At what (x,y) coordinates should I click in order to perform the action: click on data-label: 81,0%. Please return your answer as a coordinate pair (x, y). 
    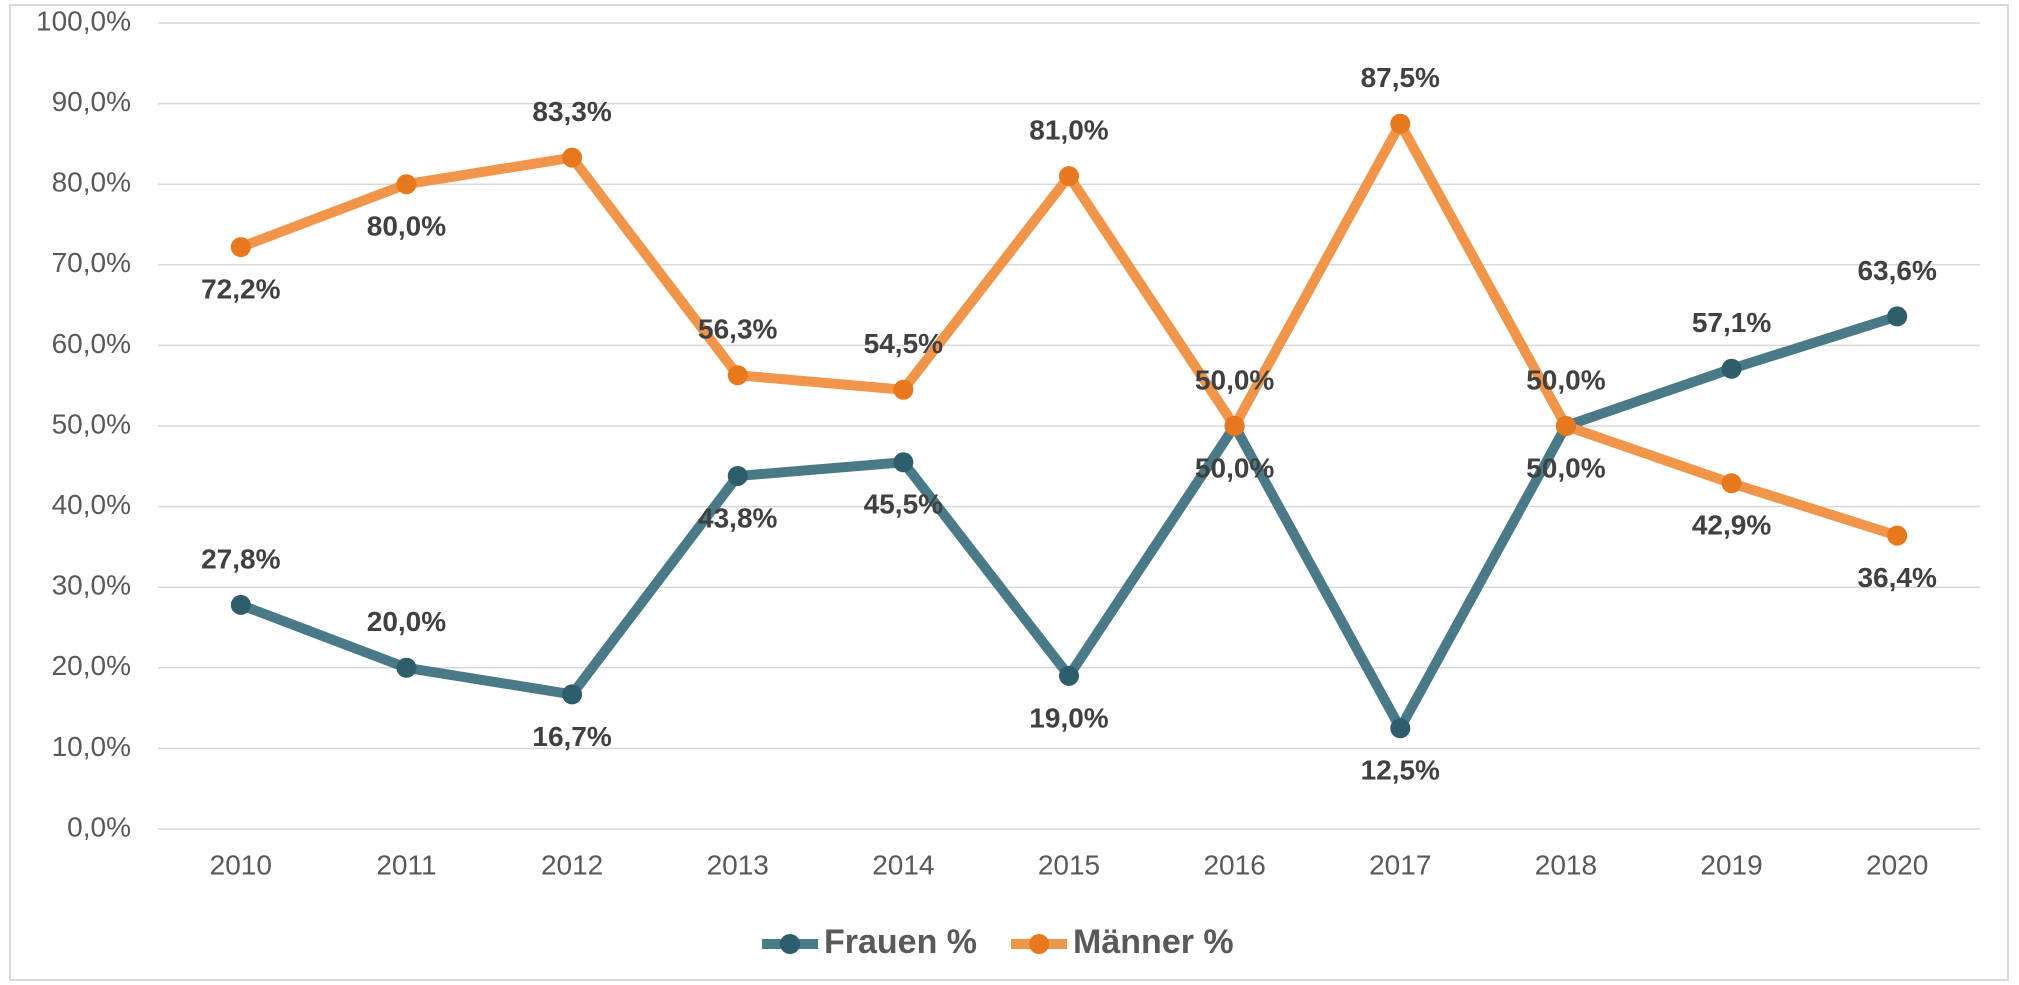
    Looking at the image, I should click on (1068, 130).